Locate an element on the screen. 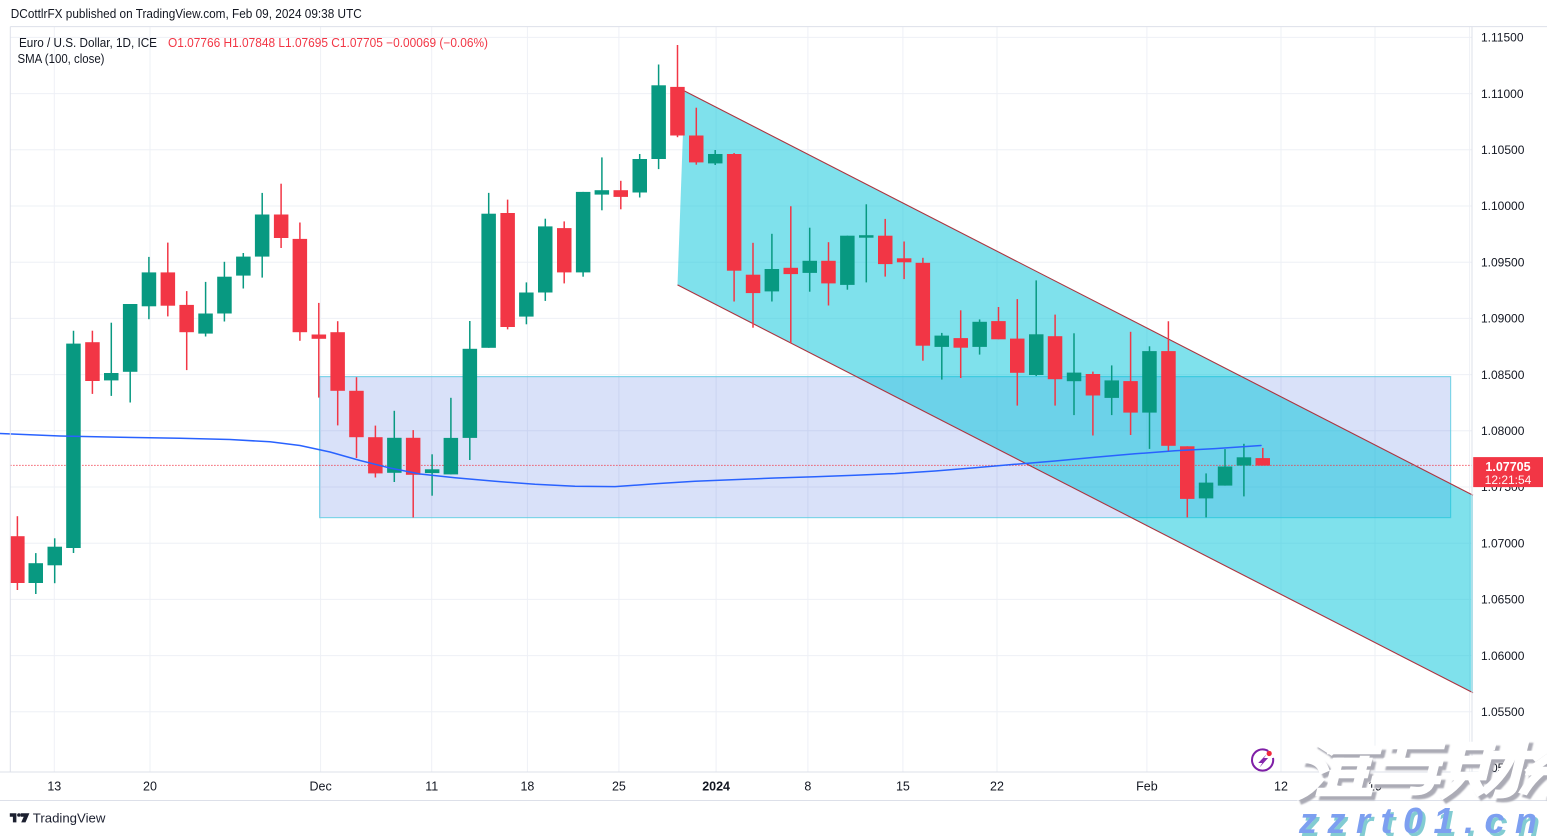  svg-text: 2024 is located at coordinates (716, 787).